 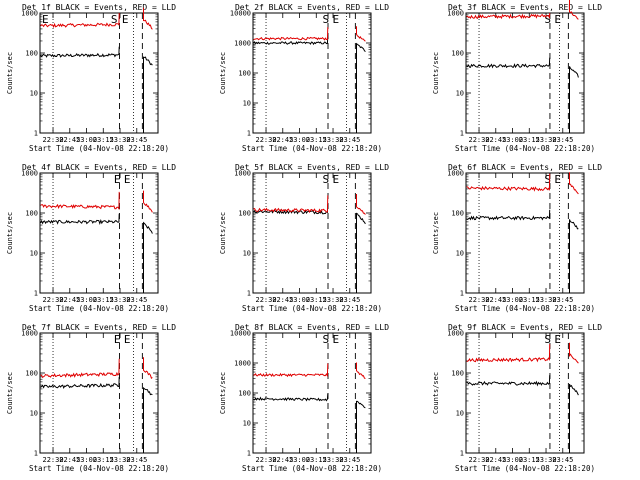 I want to click on panel-title: Det 1f BLACK = Events, RED = LLD, so click(x=99, y=7).